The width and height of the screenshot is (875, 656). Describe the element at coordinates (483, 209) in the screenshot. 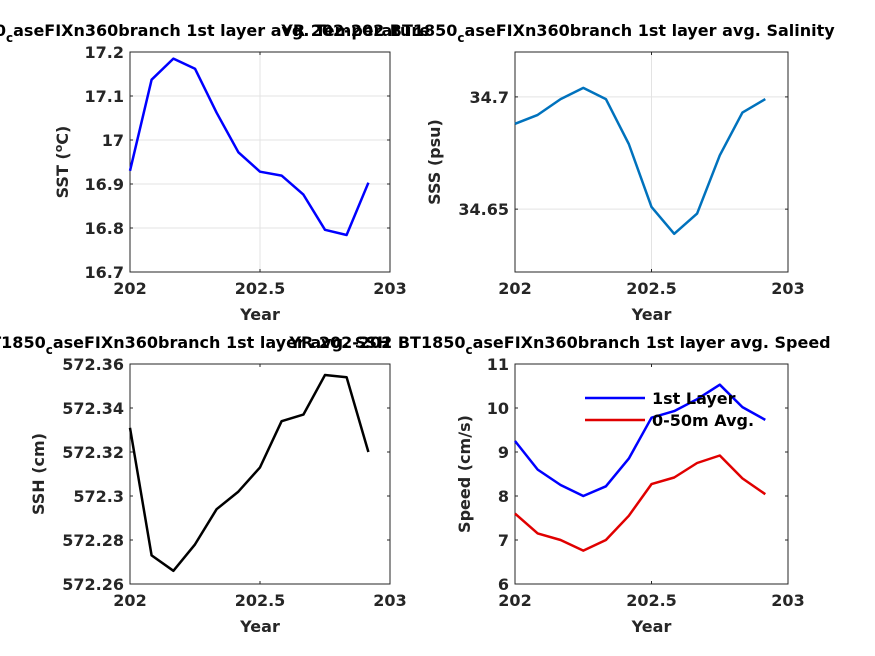

I see `y-tick-label: 34.65` at that location.